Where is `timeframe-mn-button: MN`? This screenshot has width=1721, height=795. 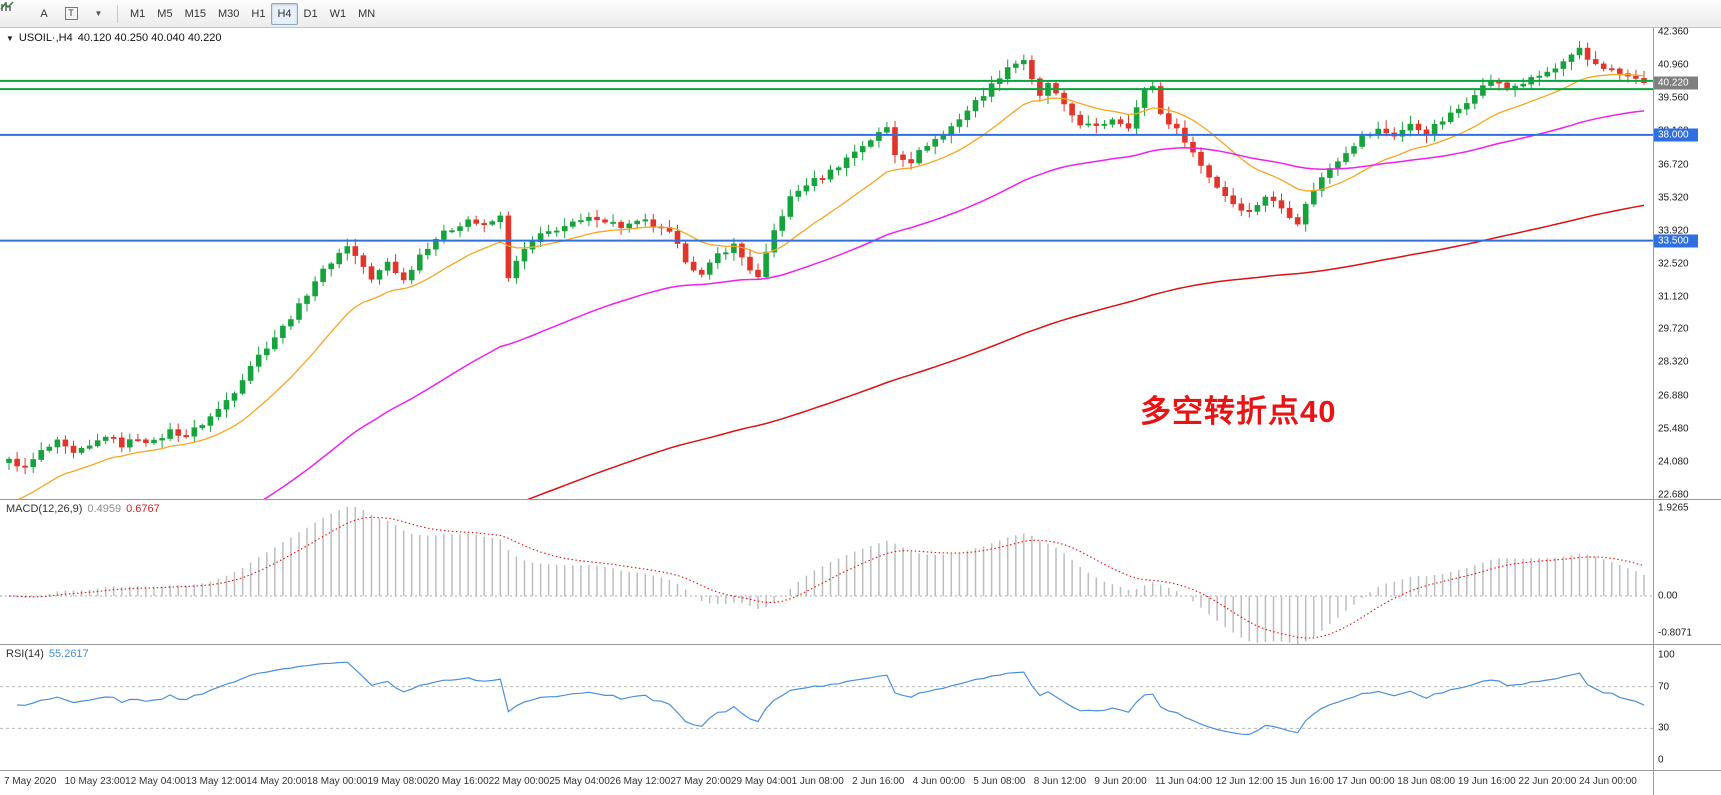 timeframe-mn-button: MN is located at coordinates (367, 13).